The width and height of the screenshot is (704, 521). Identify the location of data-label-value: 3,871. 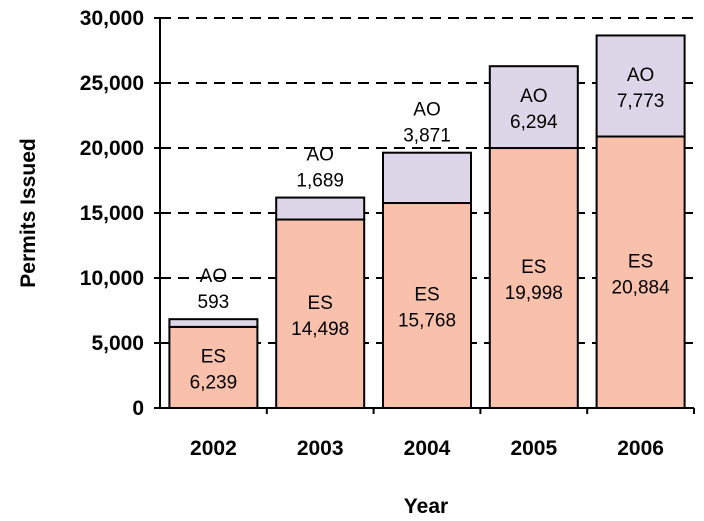
(427, 136).